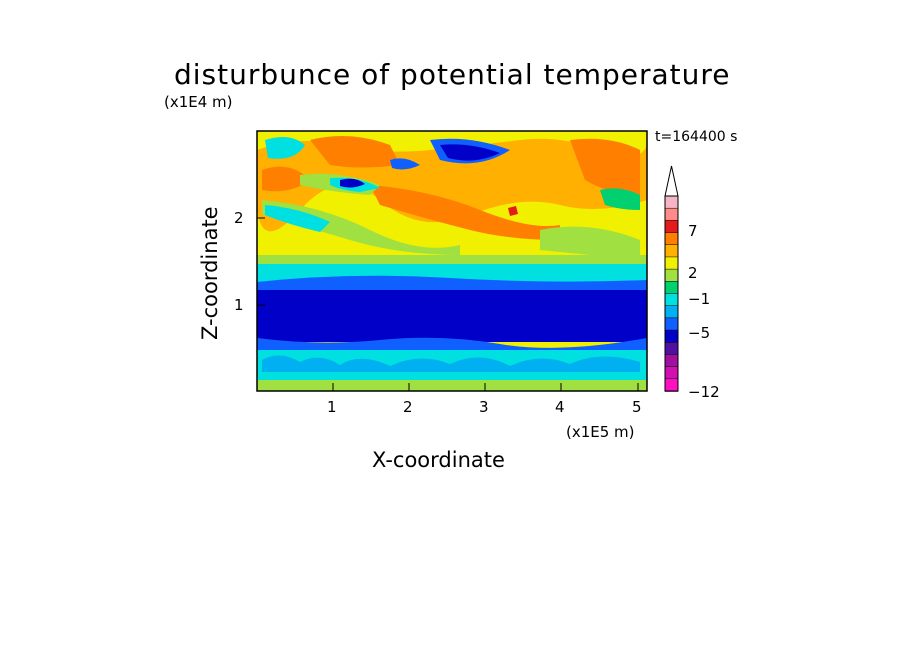 This screenshot has height=654, width=904. Describe the element at coordinates (605, 166) in the screenshot. I see `orange-right` at that location.